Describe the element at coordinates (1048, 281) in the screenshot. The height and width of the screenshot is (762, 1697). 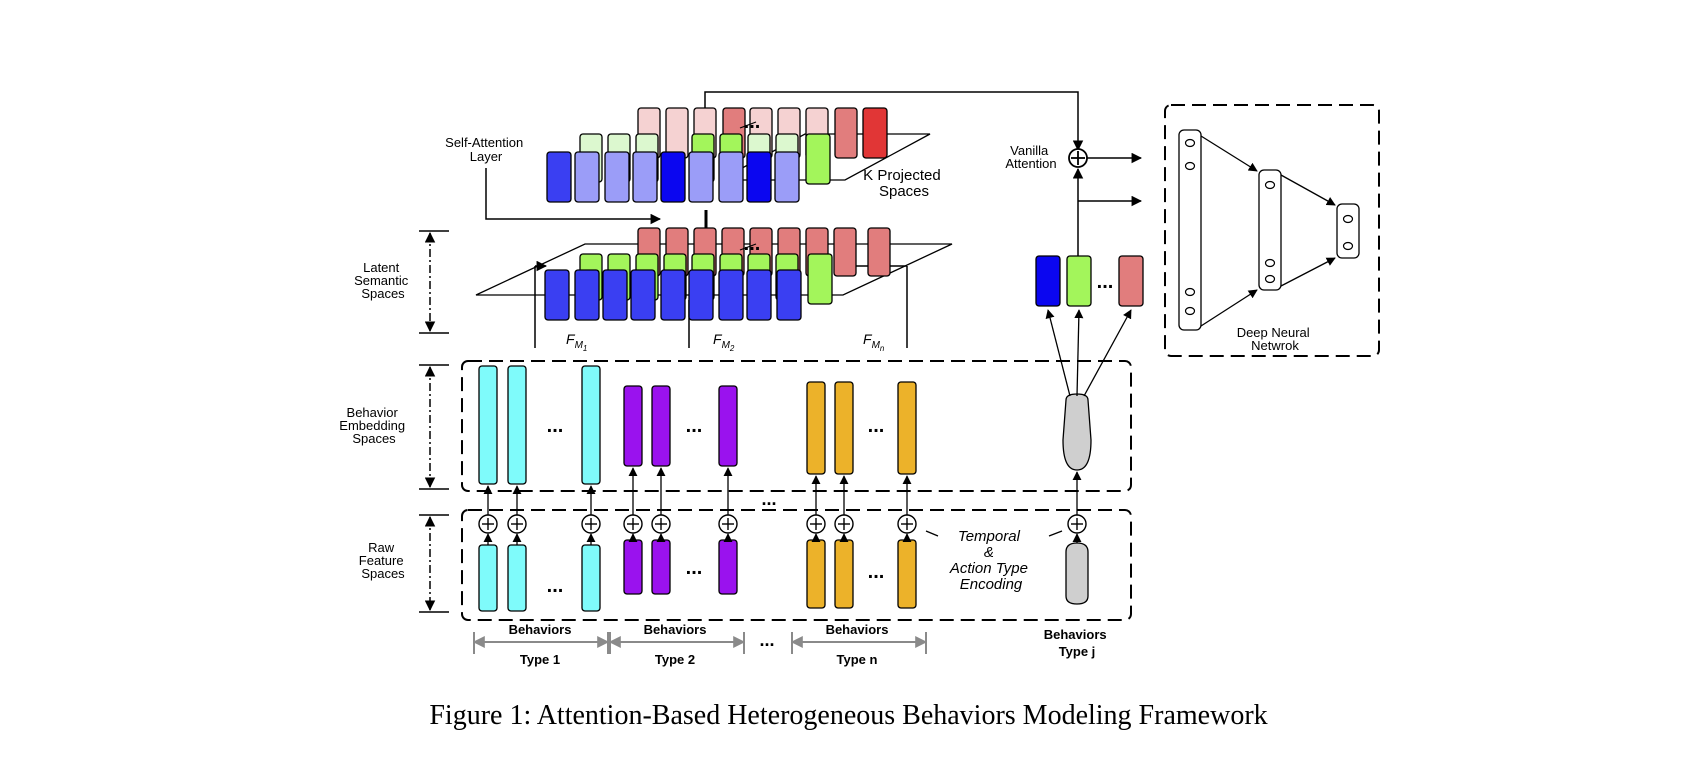
I see `output-blue-block` at that location.